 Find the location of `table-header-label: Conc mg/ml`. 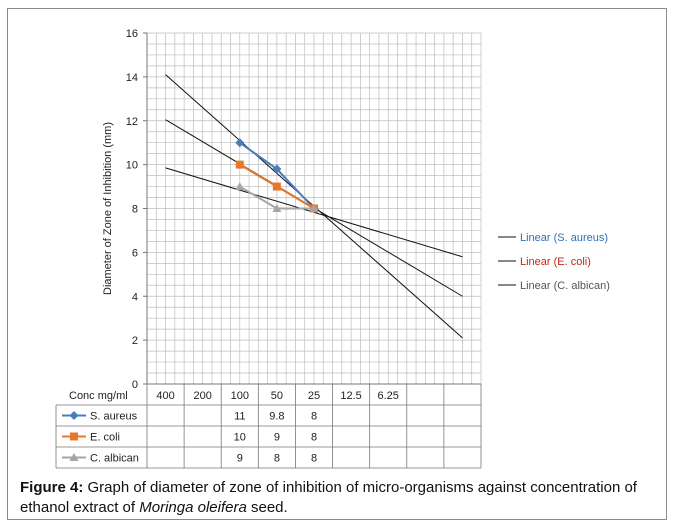

table-header-label: Conc mg/ml is located at coordinates (98, 396).